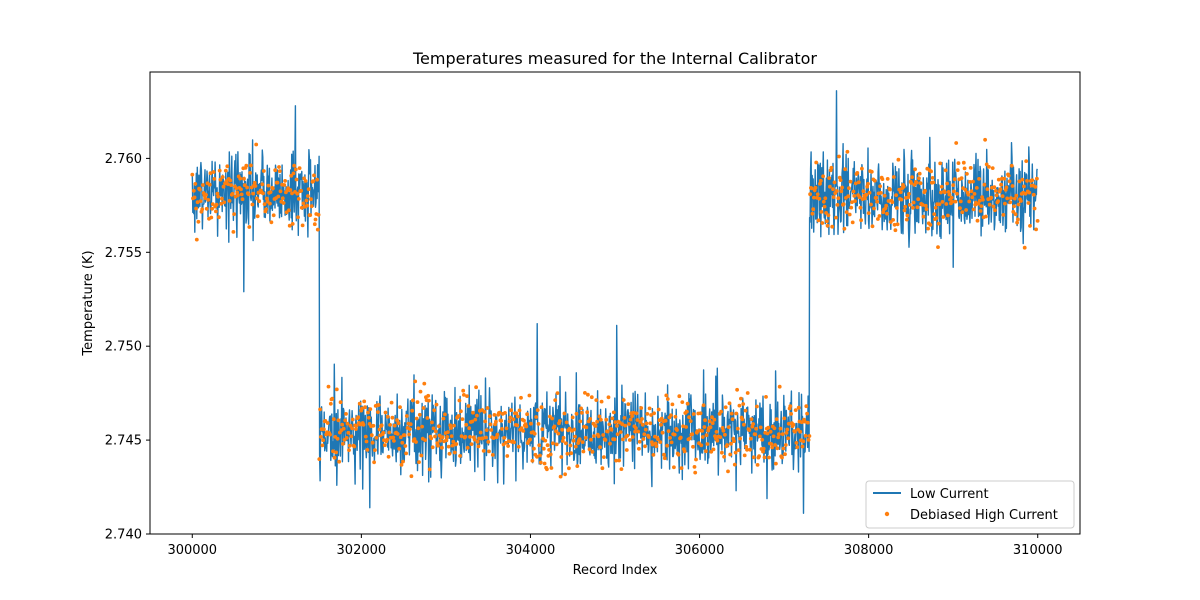 The width and height of the screenshot is (1200, 600). I want to click on legend-marker-swatch, so click(887, 514).